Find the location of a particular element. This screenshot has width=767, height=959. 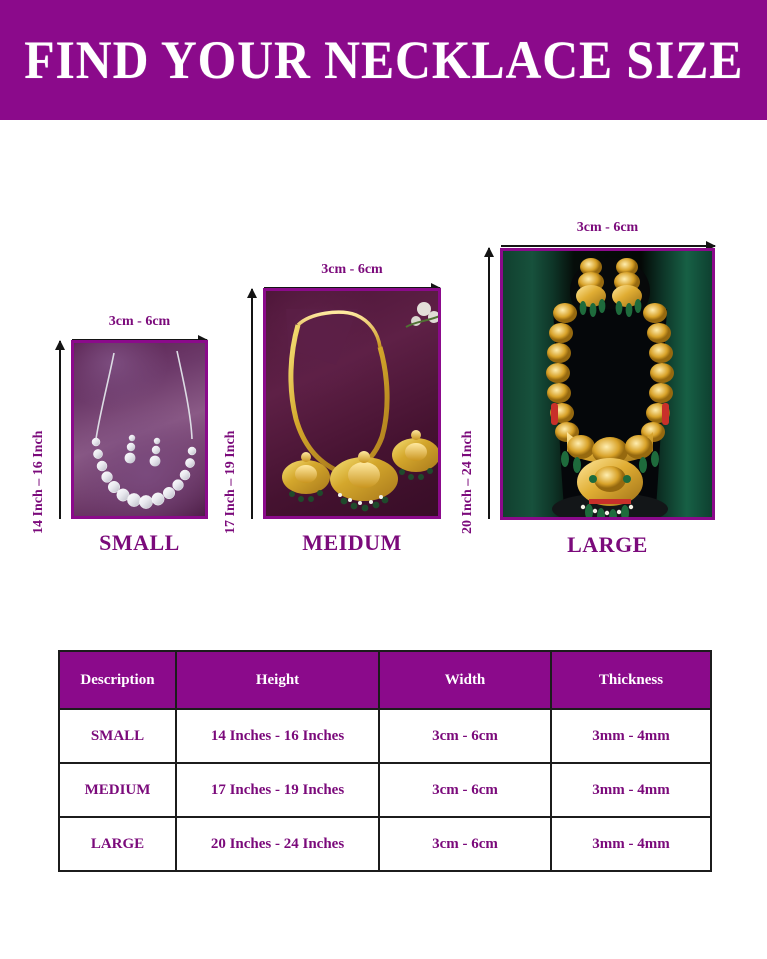

left-earring is located at coordinates (306, 477).